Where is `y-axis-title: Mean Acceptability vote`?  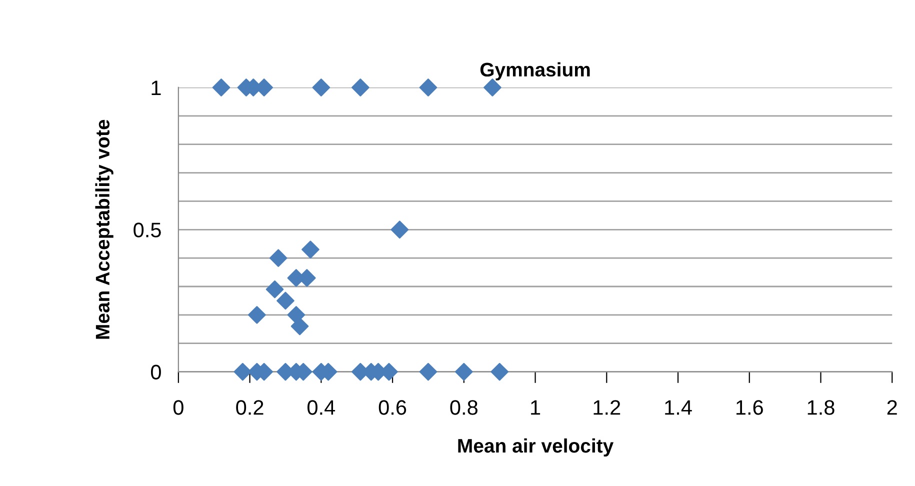
y-axis-title: Mean Acceptability vote is located at coordinates (104, 229).